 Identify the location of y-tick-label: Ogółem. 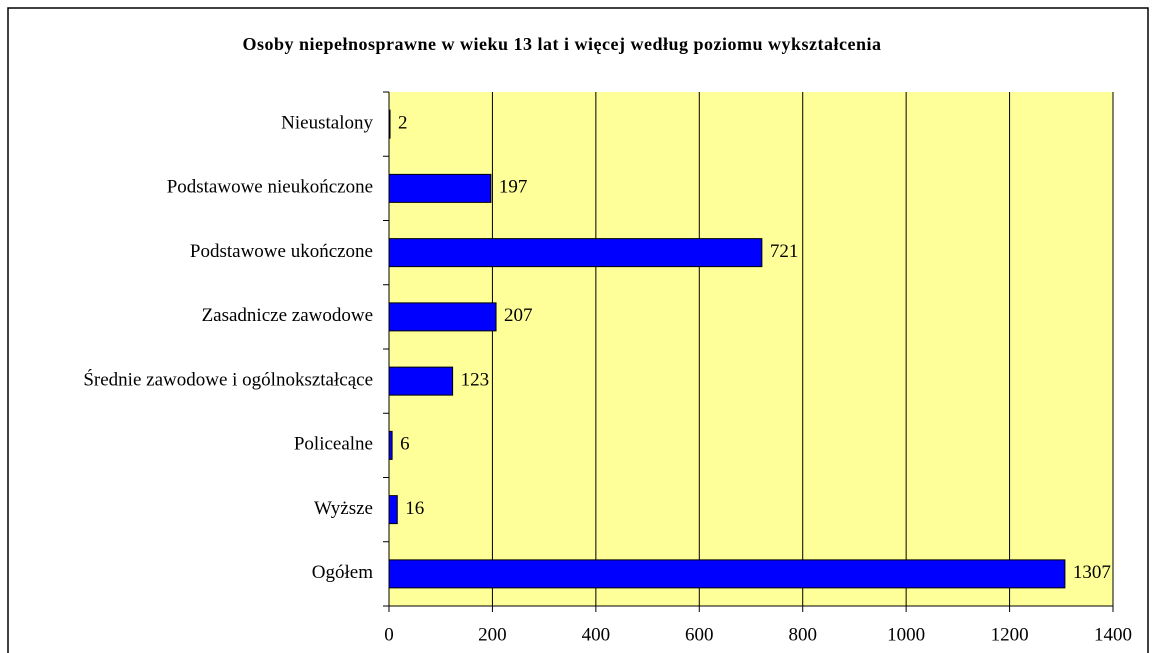
(342, 572).